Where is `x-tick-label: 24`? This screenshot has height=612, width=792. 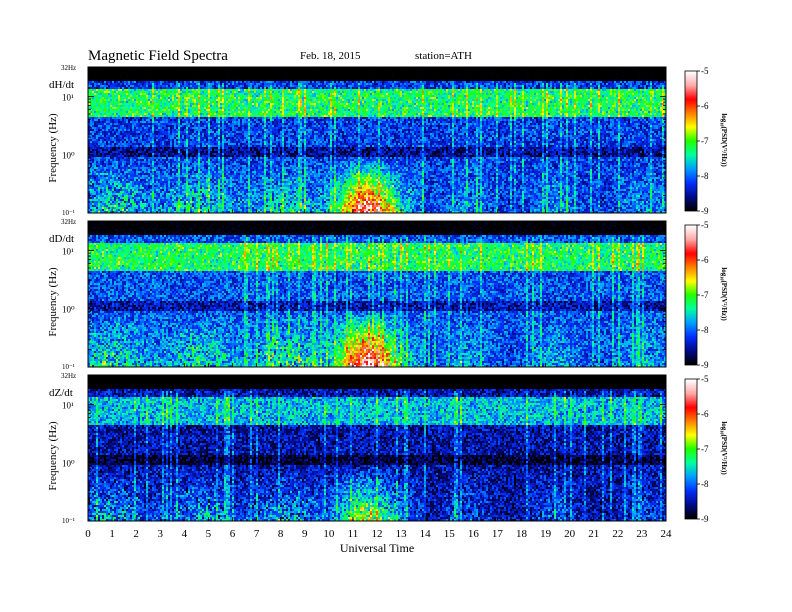
x-tick-label: 24 is located at coordinates (667, 534).